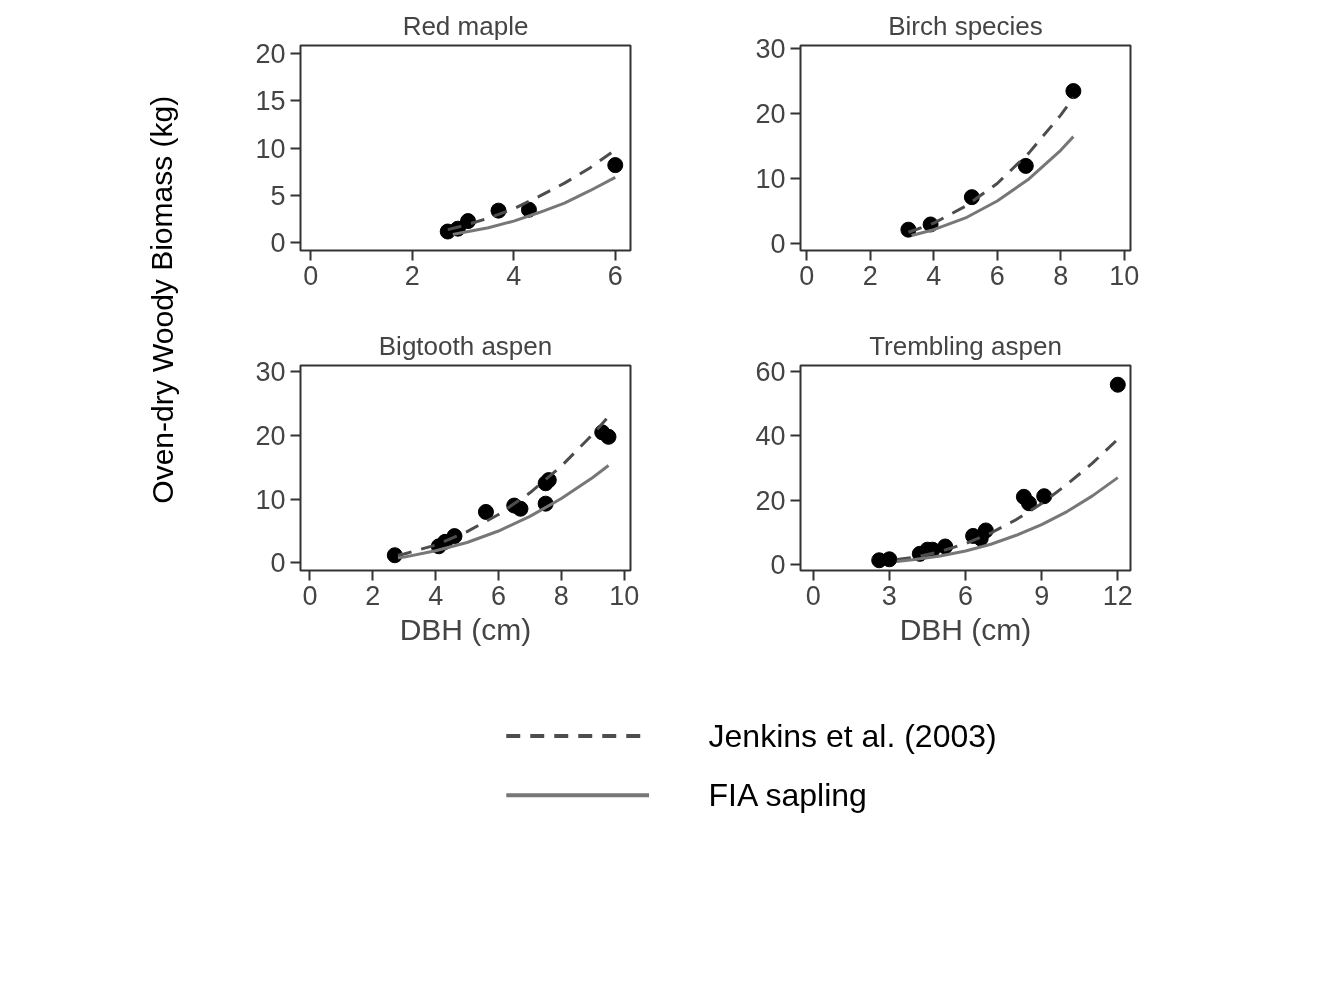  Describe the element at coordinates (770, 436) in the screenshot. I see `y-tick-label: 40` at that location.